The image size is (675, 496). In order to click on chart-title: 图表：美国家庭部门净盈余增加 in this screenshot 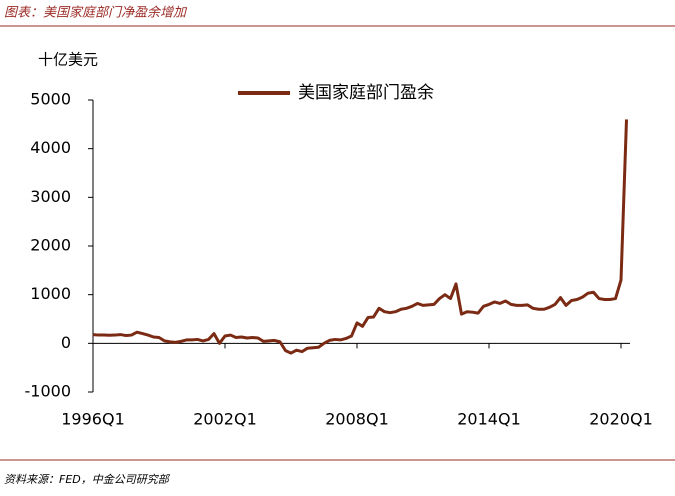, I will do `click(96, 13)`.